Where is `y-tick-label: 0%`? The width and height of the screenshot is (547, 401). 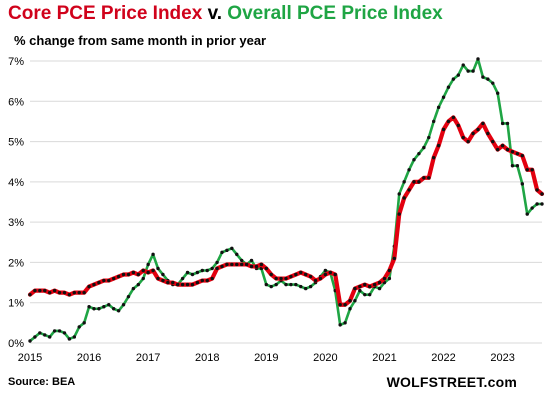 y-tick-label: 0% is located at coordinates (16, 344).